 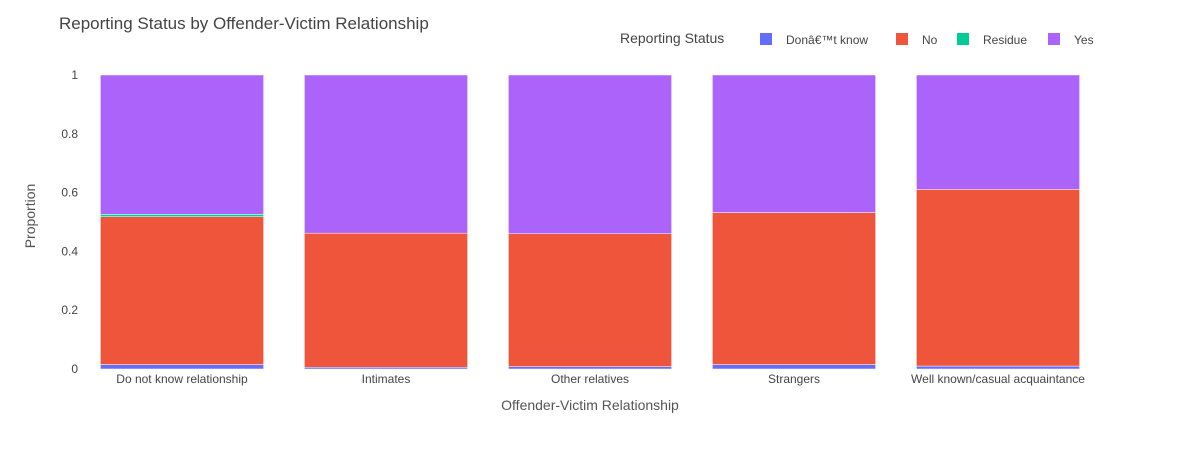 I want to click on legend-label: Yes, so click(x=1084, y=40).